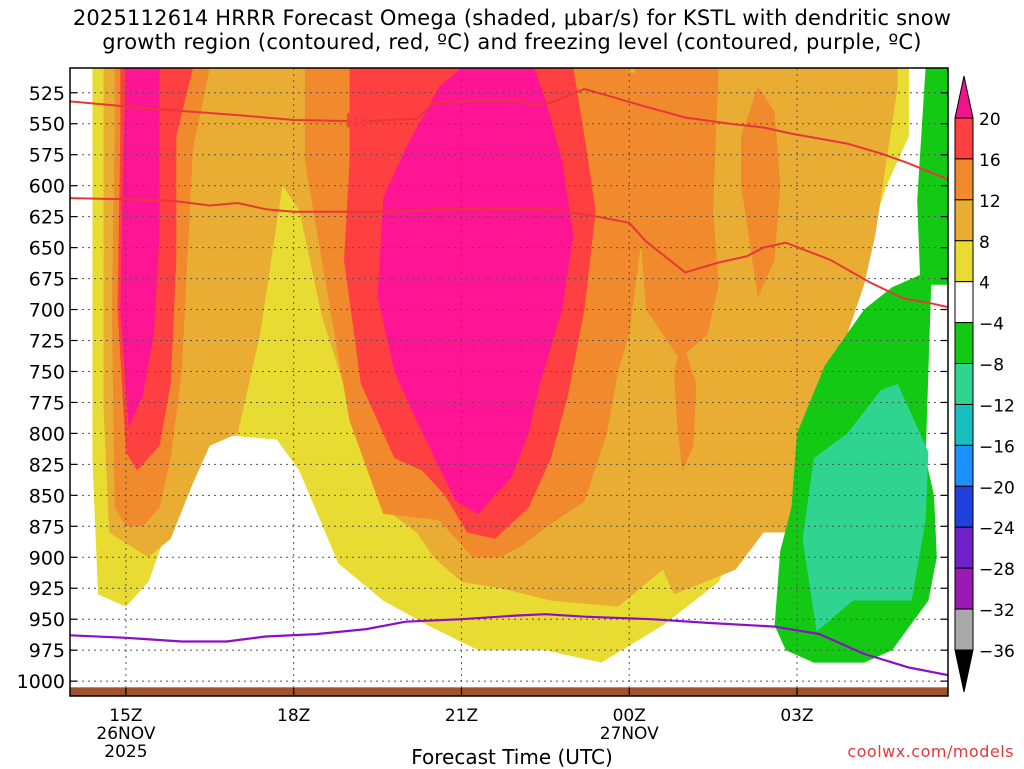 The image size is (1024, 769). I want to click on y-tick-label-825: 825, so click(47, 465).